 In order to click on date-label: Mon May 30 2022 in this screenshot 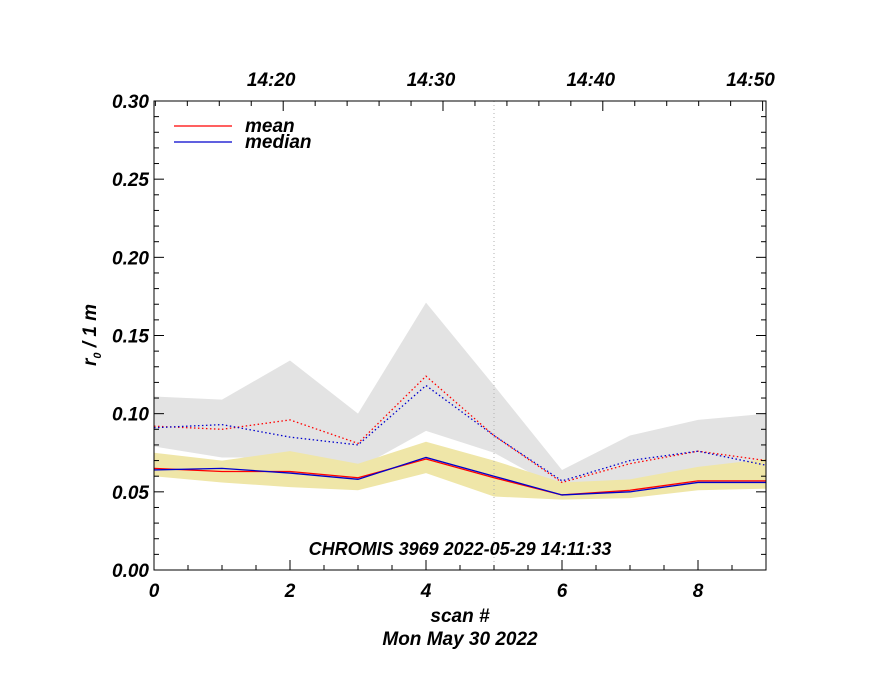, I will do `click(460, 639)`.